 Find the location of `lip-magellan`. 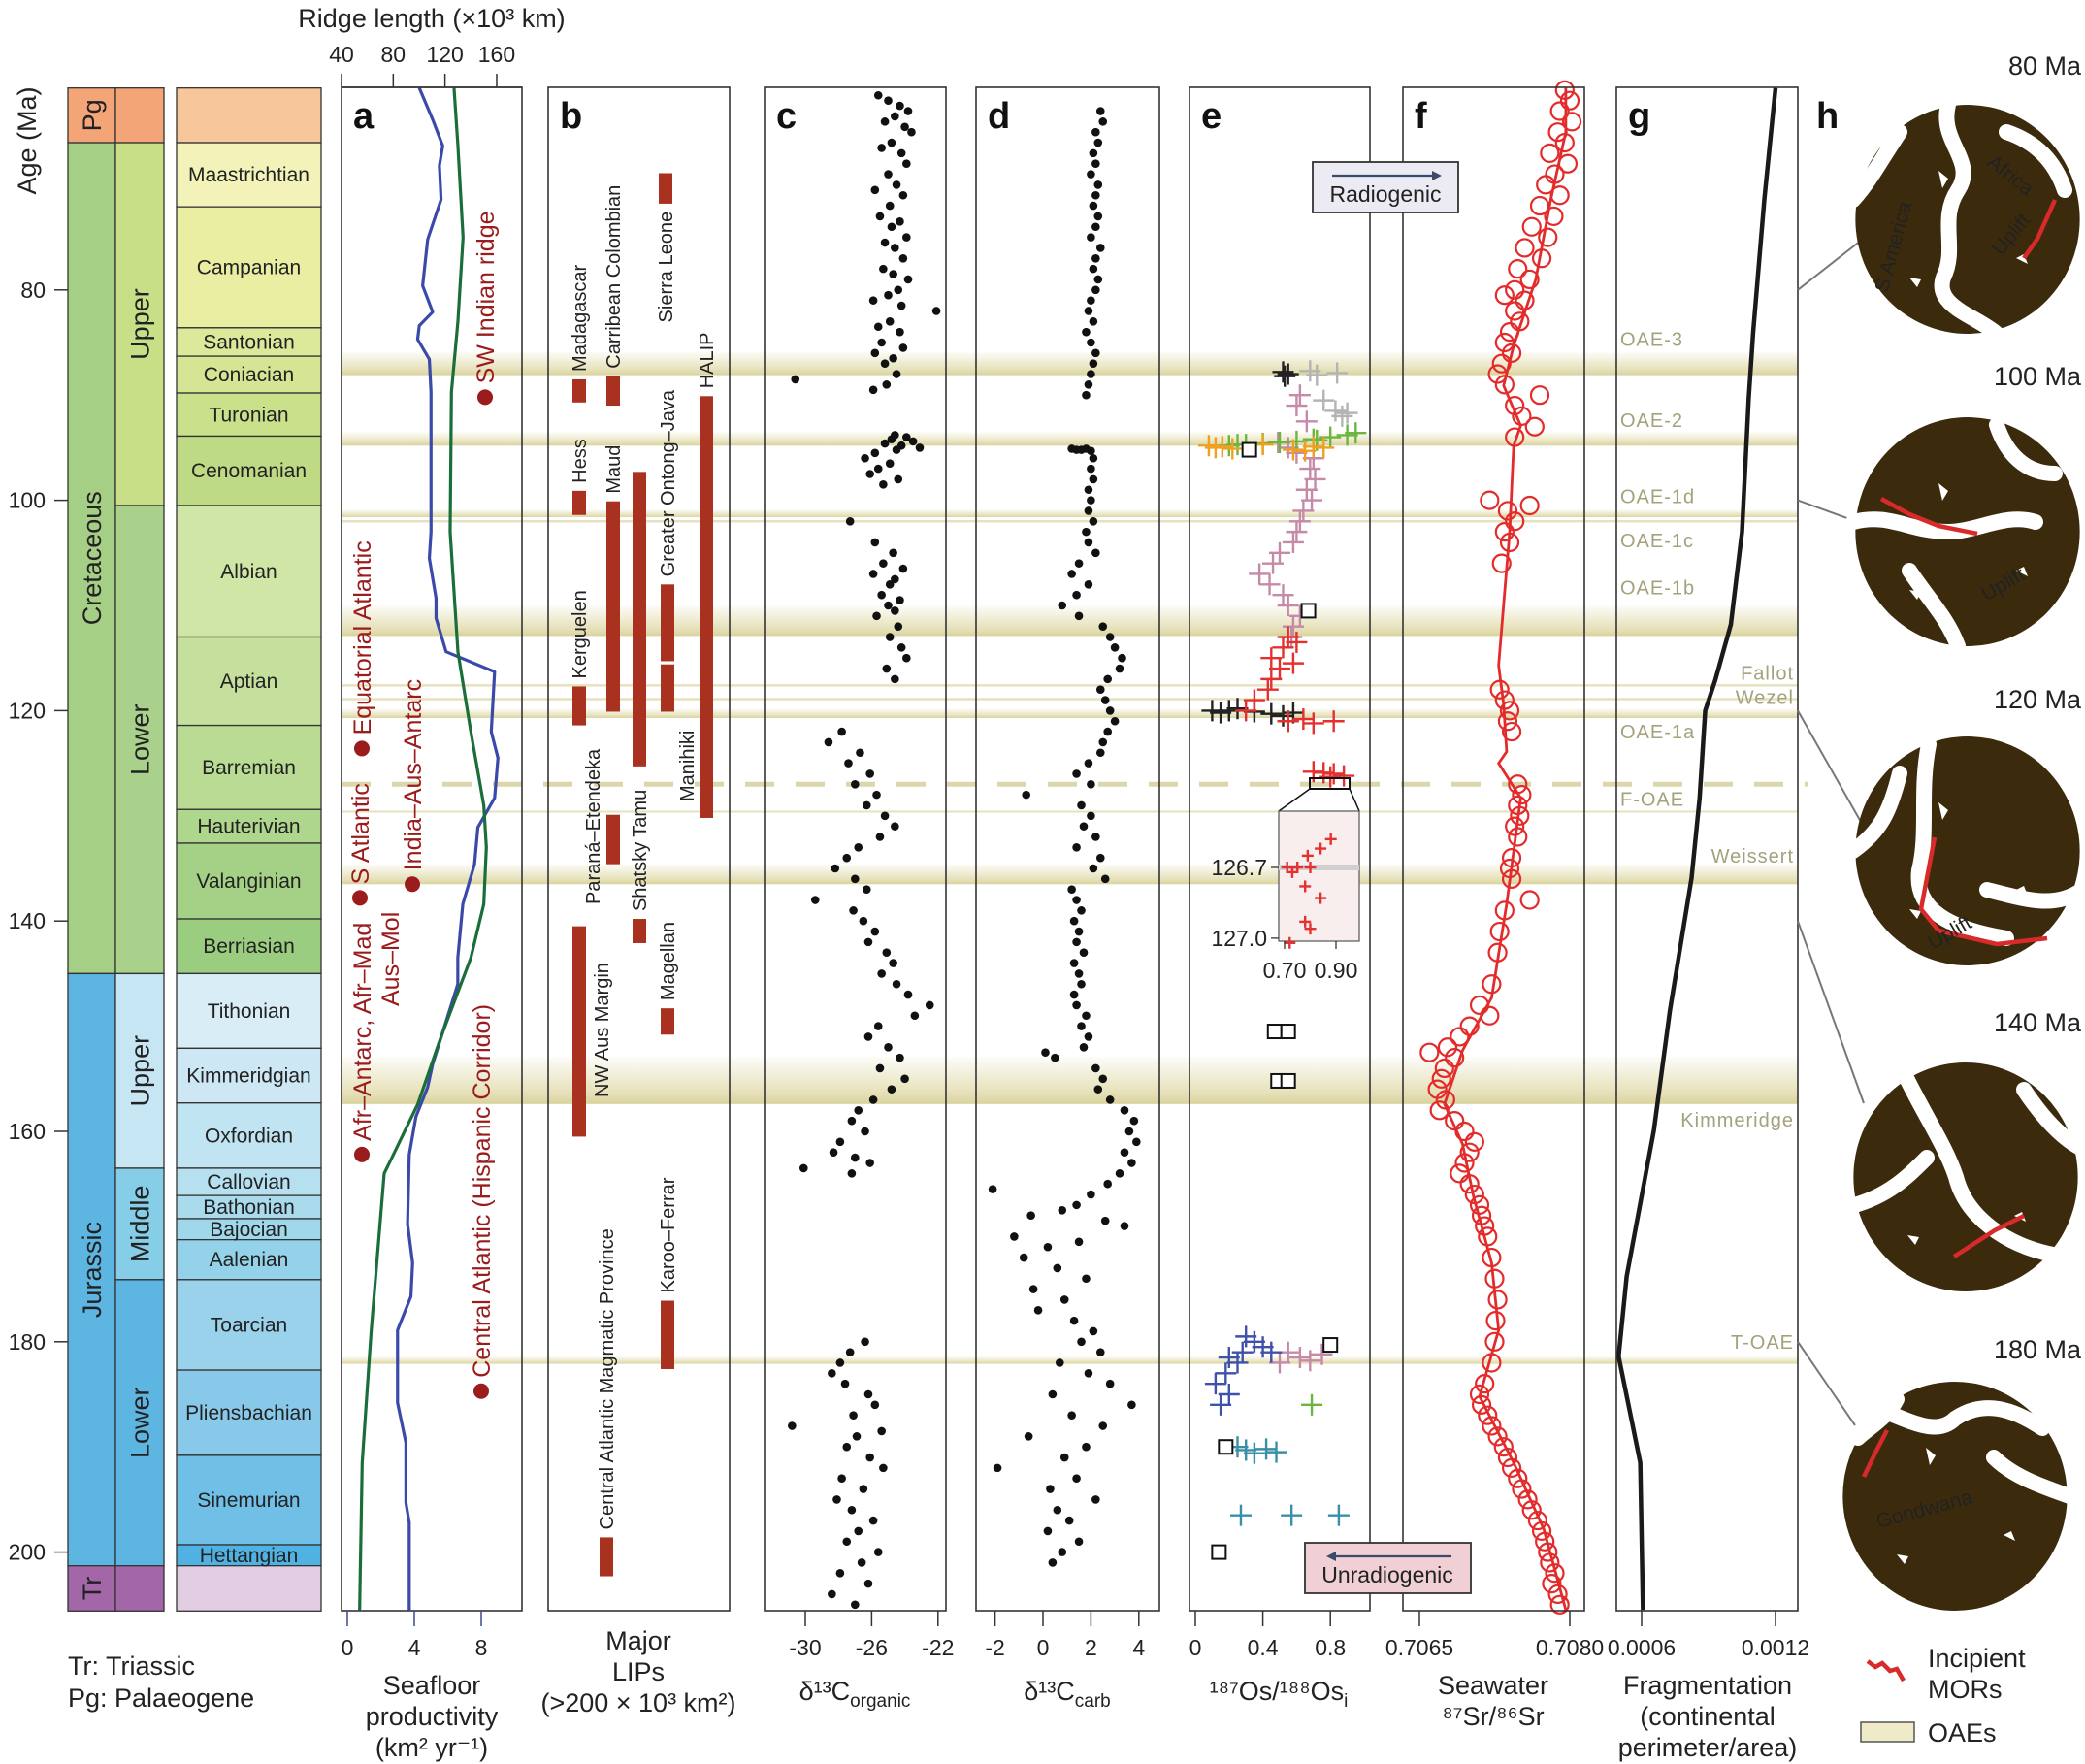

lip-magellan is located at coordinates (667, 1021).